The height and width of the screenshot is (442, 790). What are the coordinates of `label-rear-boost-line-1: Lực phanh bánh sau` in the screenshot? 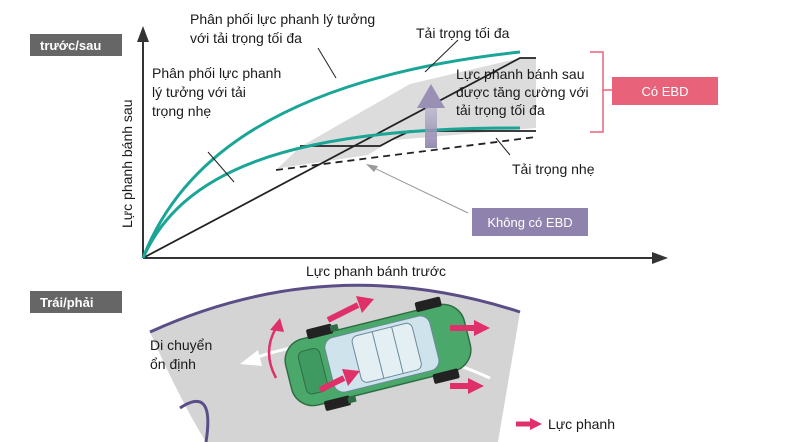 It's located at (520, 74).